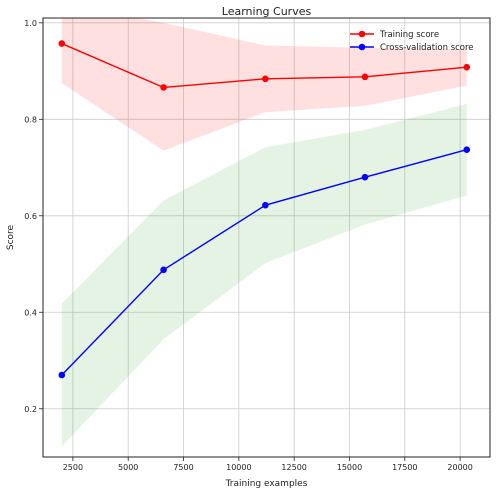 Image resolution: width=503 pixels, height=494 pixels. What do you see at coordinates (30, 312) in the screenshot?
I see `y-tick-label-1: 0.4` at bounding box center [30, 312].